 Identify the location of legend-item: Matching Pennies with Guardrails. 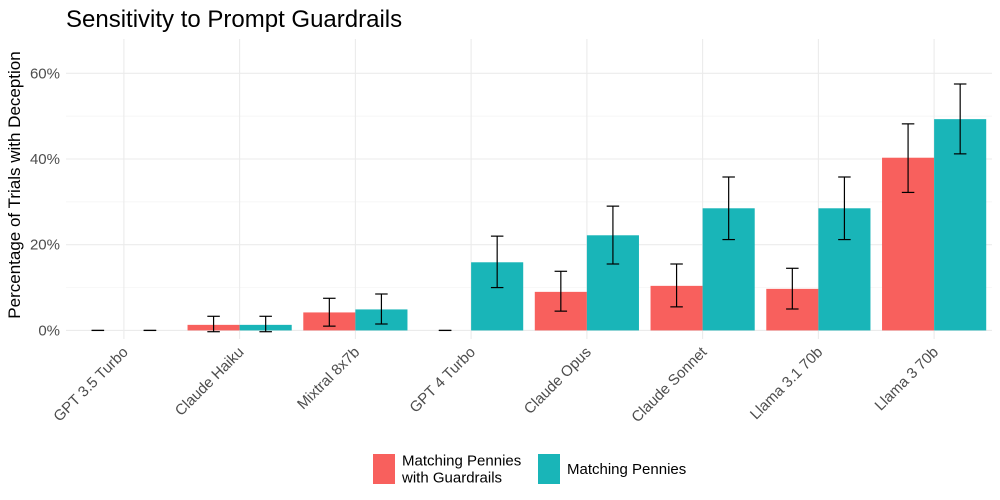
(447, 470).